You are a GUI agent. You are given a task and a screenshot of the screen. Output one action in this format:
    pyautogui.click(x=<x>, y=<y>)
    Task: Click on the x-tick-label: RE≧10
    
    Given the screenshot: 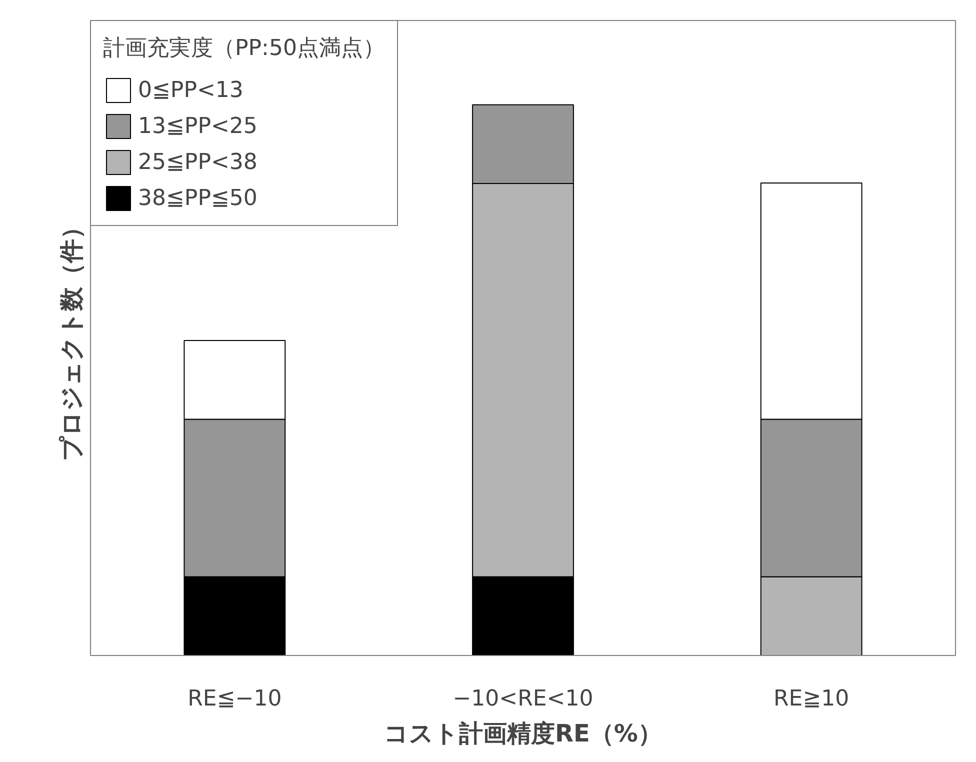 What is the action you would take?
    pyautogui.click(x=812, y=699)
    